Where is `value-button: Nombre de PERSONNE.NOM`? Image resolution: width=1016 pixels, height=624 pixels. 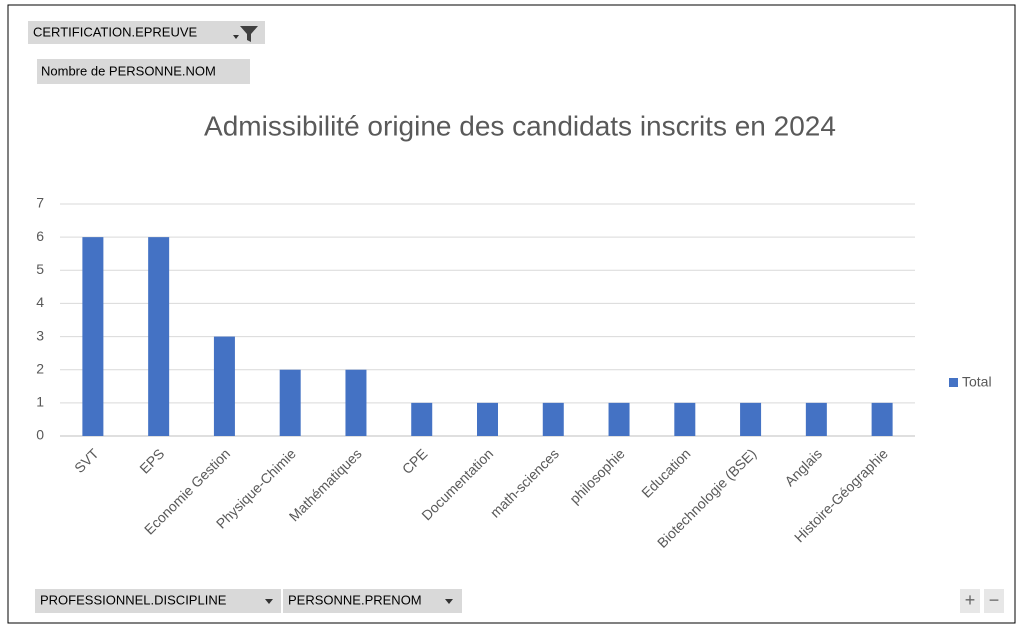 value-button: Nombre de PERSONNE.NOM is located at coordinates (143, 71).